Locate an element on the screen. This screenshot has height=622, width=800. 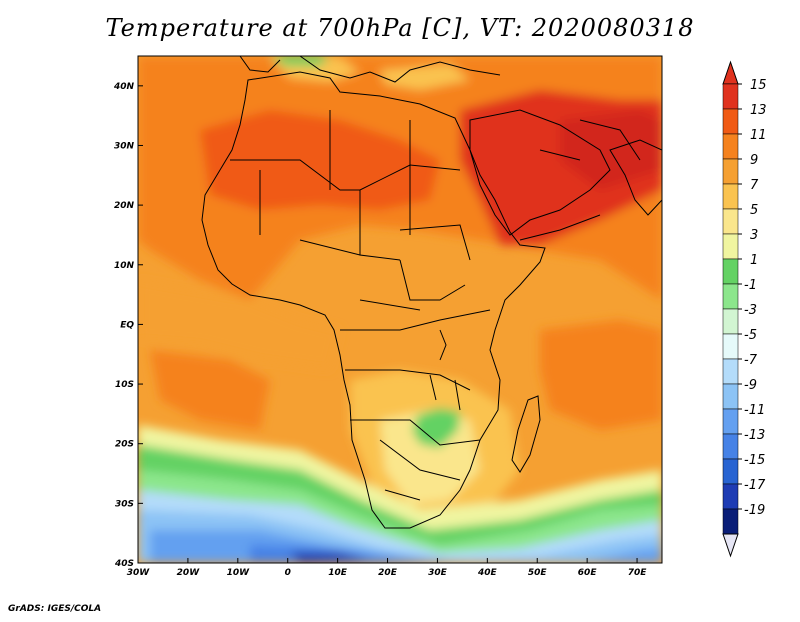
colorbar-label: -7 is located at coordinates (751, 360).